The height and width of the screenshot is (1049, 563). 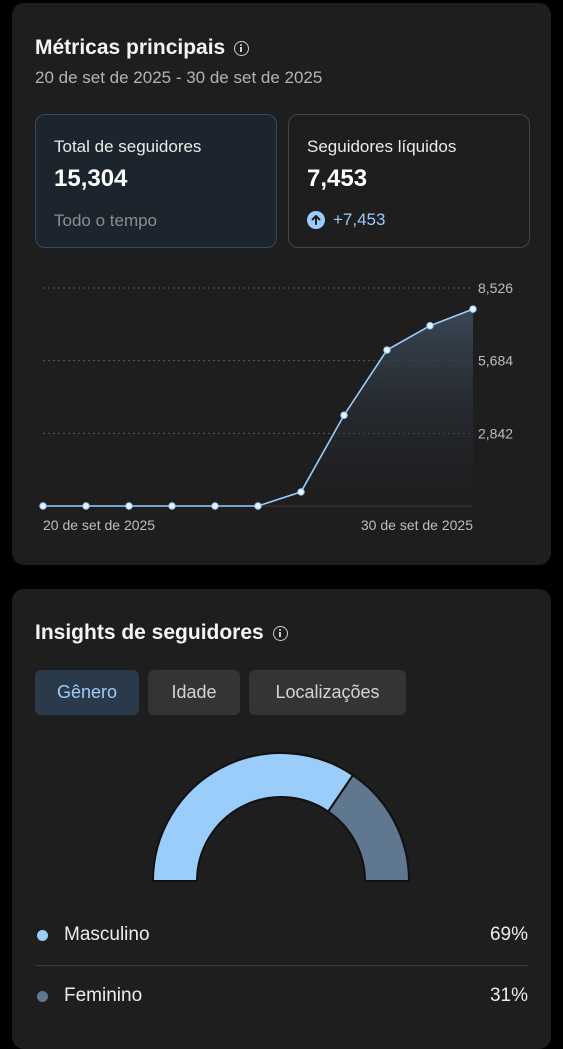 What do you see at coordinates (42, 935) in the screenshot?
I see `legend-dot-male` at bounding box center [42, 935].